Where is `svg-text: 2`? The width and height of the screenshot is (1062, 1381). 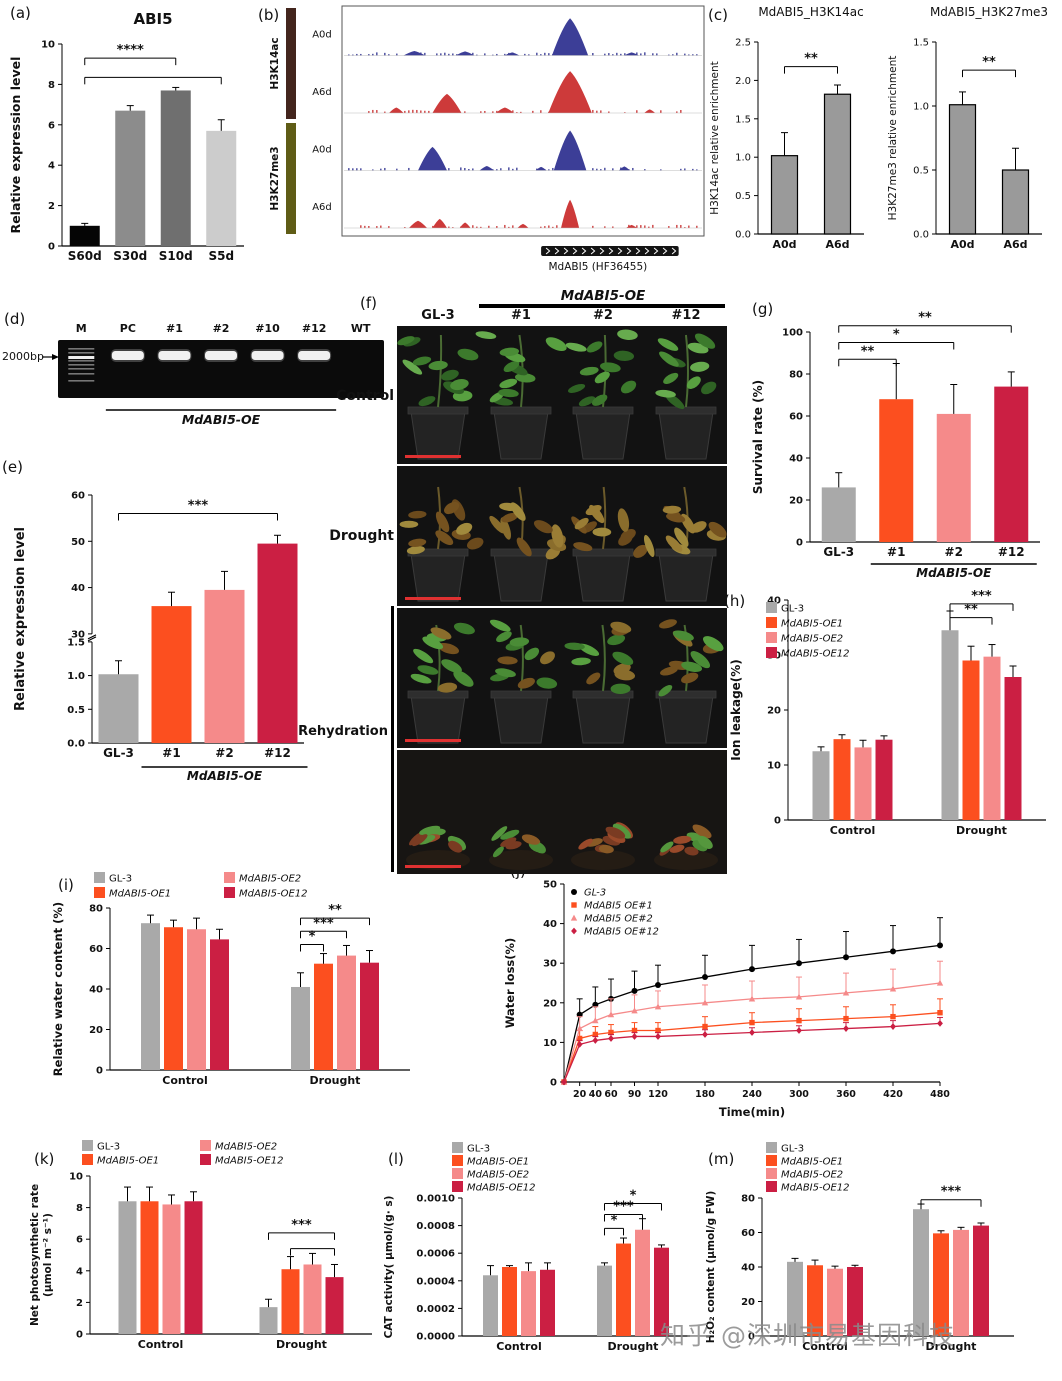 svg-text: 2 is located at coordinates (79, 1303).